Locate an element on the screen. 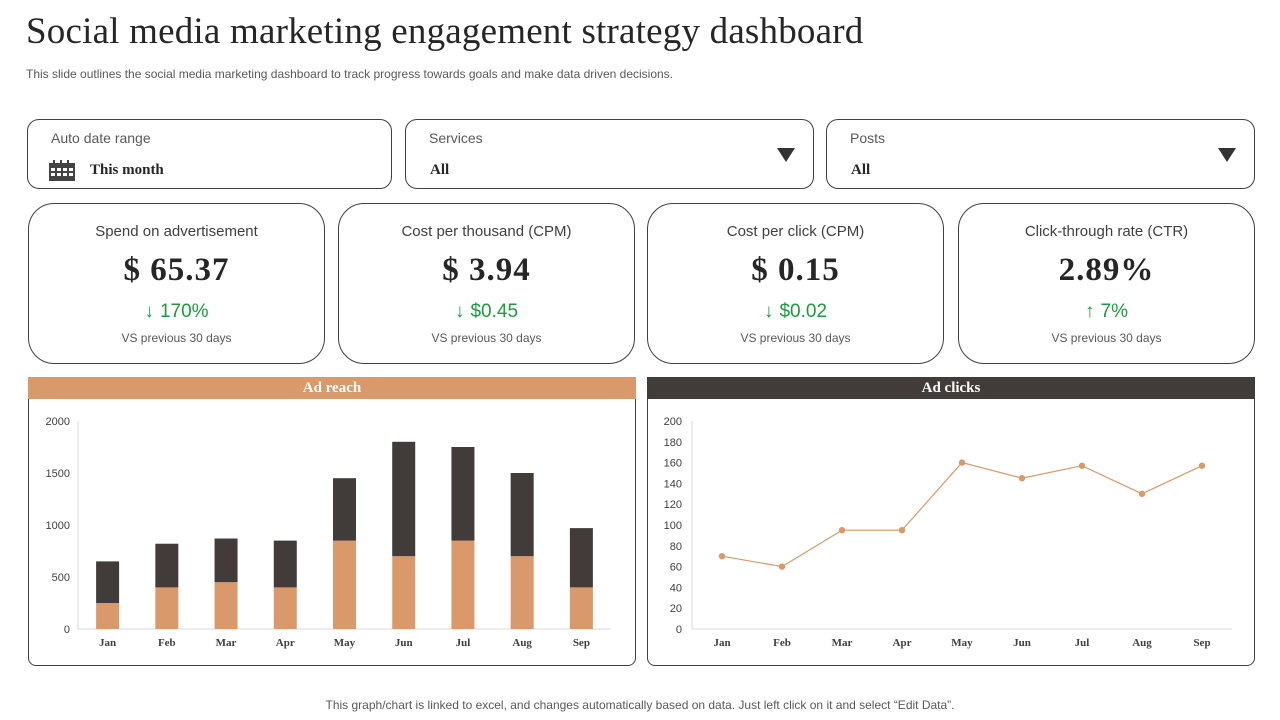 The width and height of the screenshot is (1280, 720). y-tick-label: 1500 is located at coordinates (58, 474).